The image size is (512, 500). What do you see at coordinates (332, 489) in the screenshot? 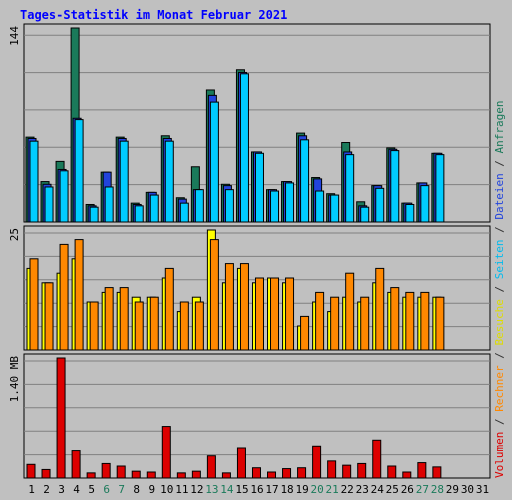
I see `x-tick-label-21: 21` at bounding box center [332, 489].